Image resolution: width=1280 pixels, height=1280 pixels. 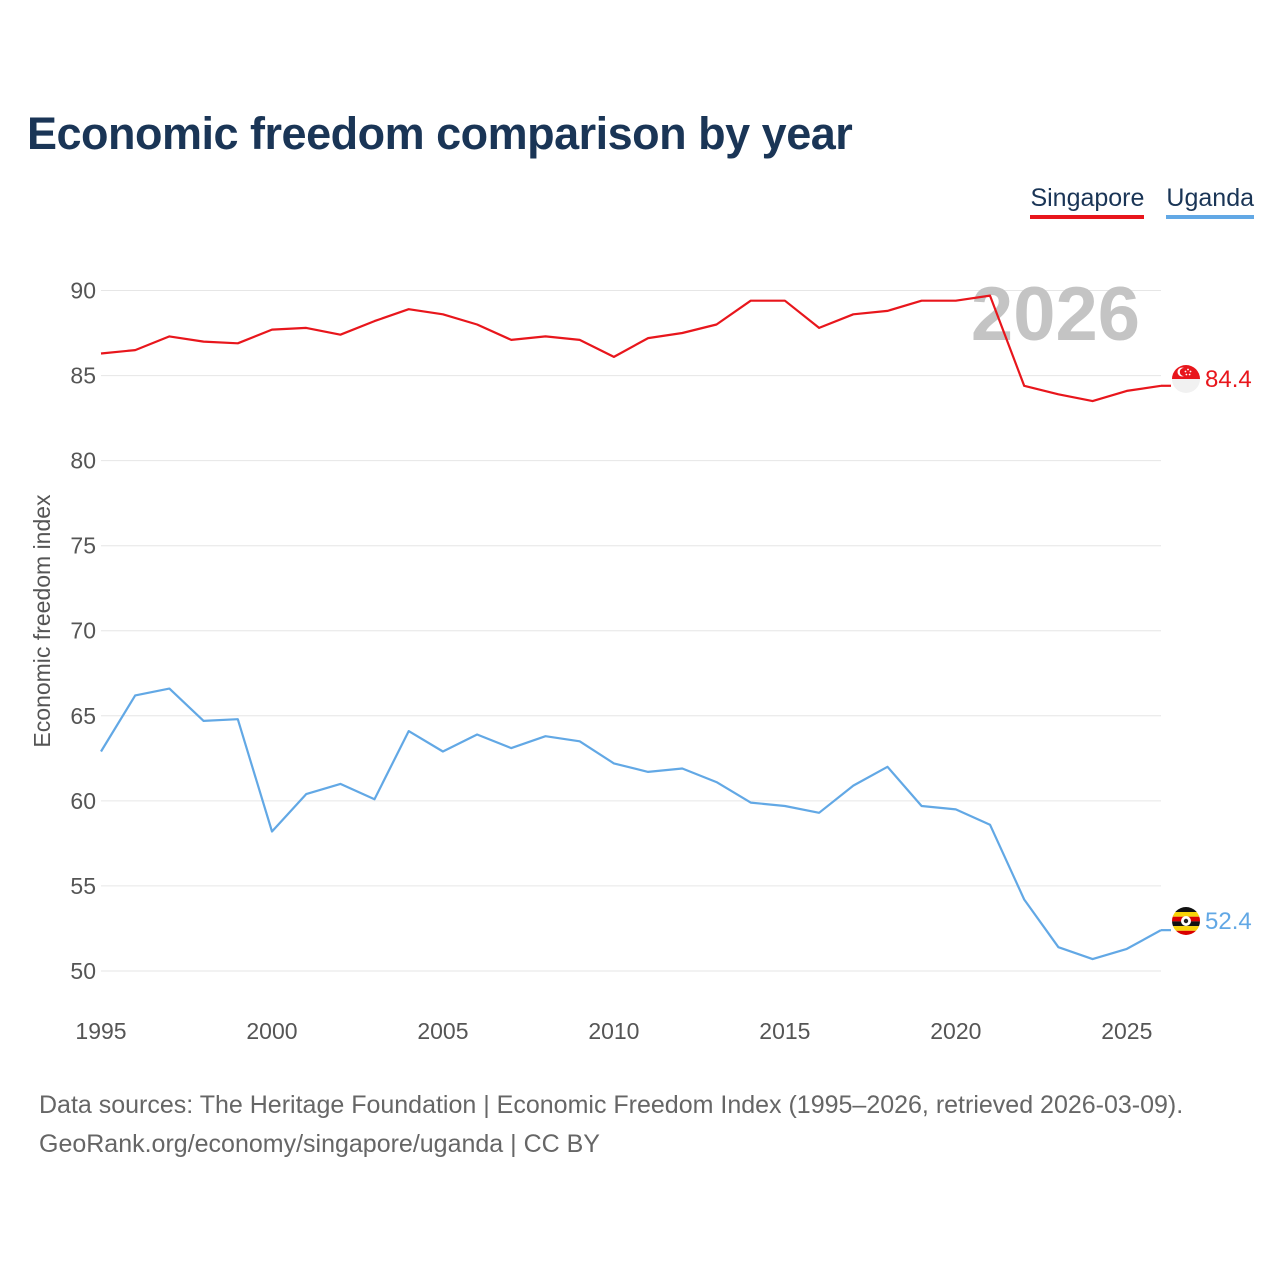 I want to click on y-axis-label: Economic freedom index, so click(x=42, y=621).